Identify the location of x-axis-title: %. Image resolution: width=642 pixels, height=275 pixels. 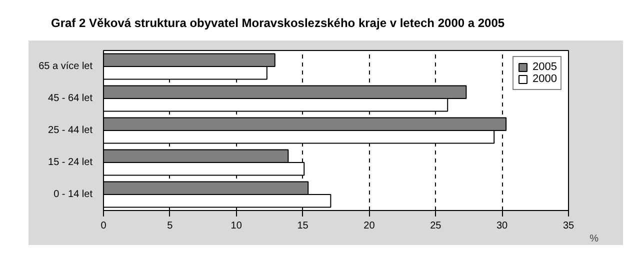
(594, 239).